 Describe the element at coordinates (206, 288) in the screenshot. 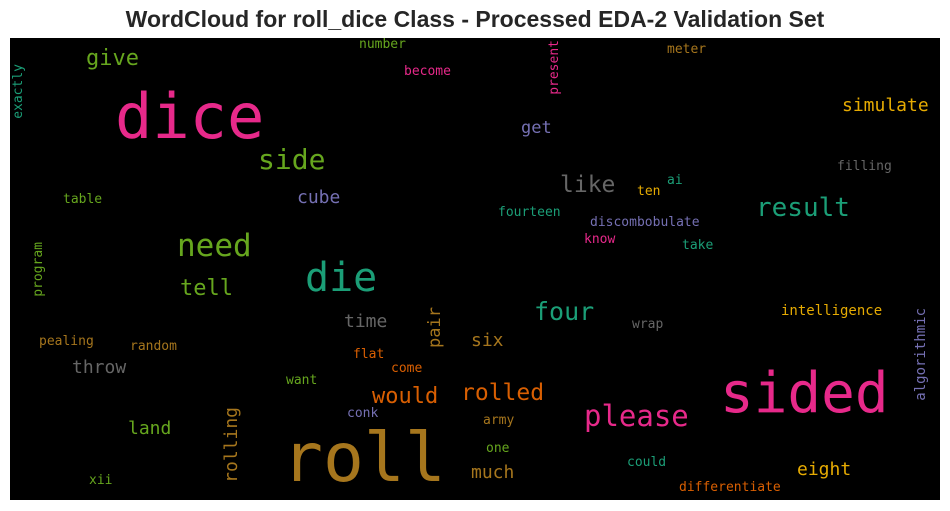

I see `word-tell: tell` at that location.